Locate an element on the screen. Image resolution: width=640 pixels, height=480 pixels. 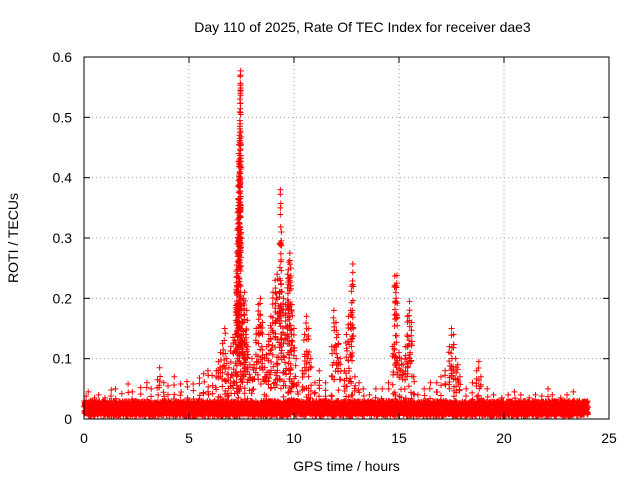
x-axis-label: GPS time / hours is located at coordinates (346, 466).